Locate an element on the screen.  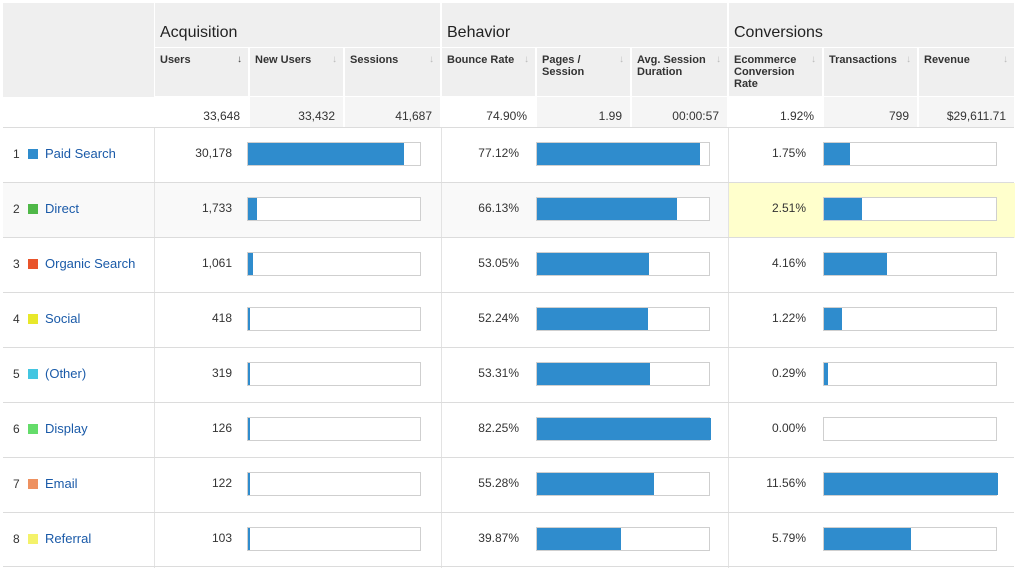
group-acquisition-label: Acquisition is located at coordinates (199, 32).